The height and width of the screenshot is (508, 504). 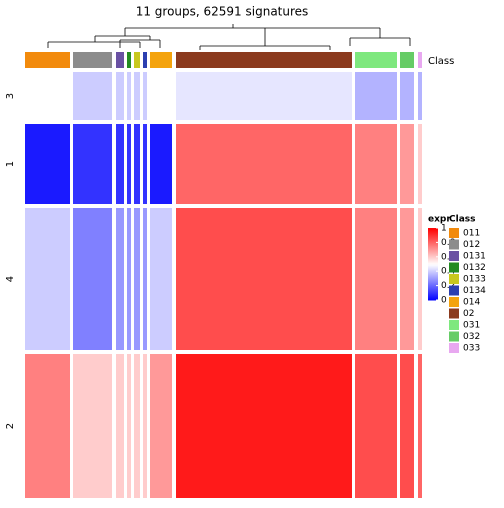 I want to click on legend-label: 012, so click(x=471, y=245).